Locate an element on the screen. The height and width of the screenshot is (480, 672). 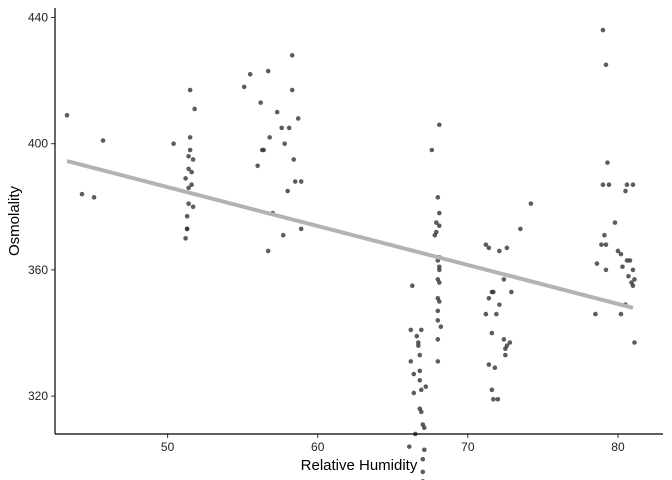
x-tick-label: 70 is located at coordinates (468, 447).